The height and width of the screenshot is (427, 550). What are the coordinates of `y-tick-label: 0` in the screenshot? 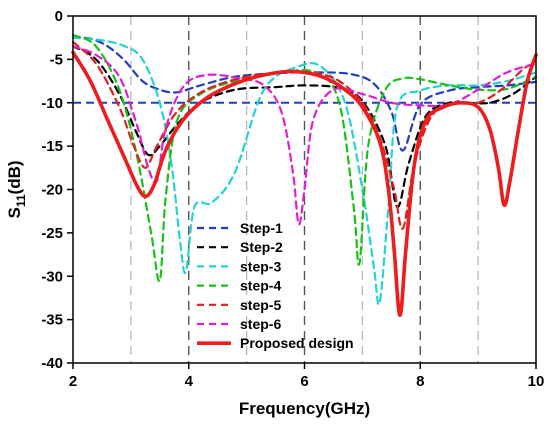 It's located at (59, 16).